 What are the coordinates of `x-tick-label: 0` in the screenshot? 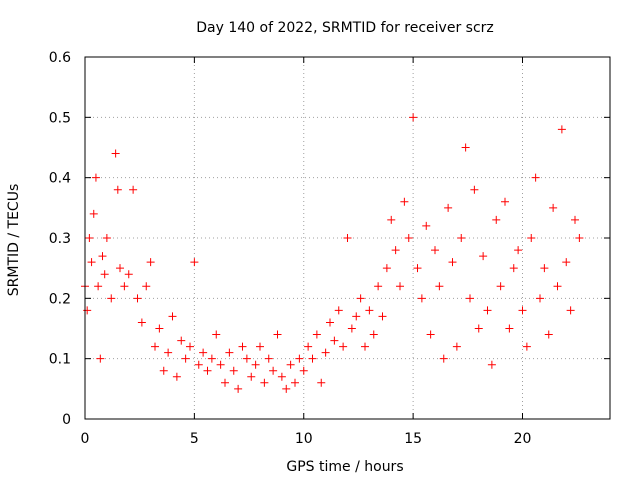 It's located at (85, 439).